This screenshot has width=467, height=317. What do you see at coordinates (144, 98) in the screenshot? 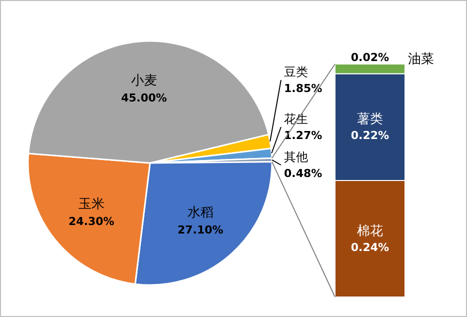
I see `data-label: 45.00%` at bounding box center [144, 98].